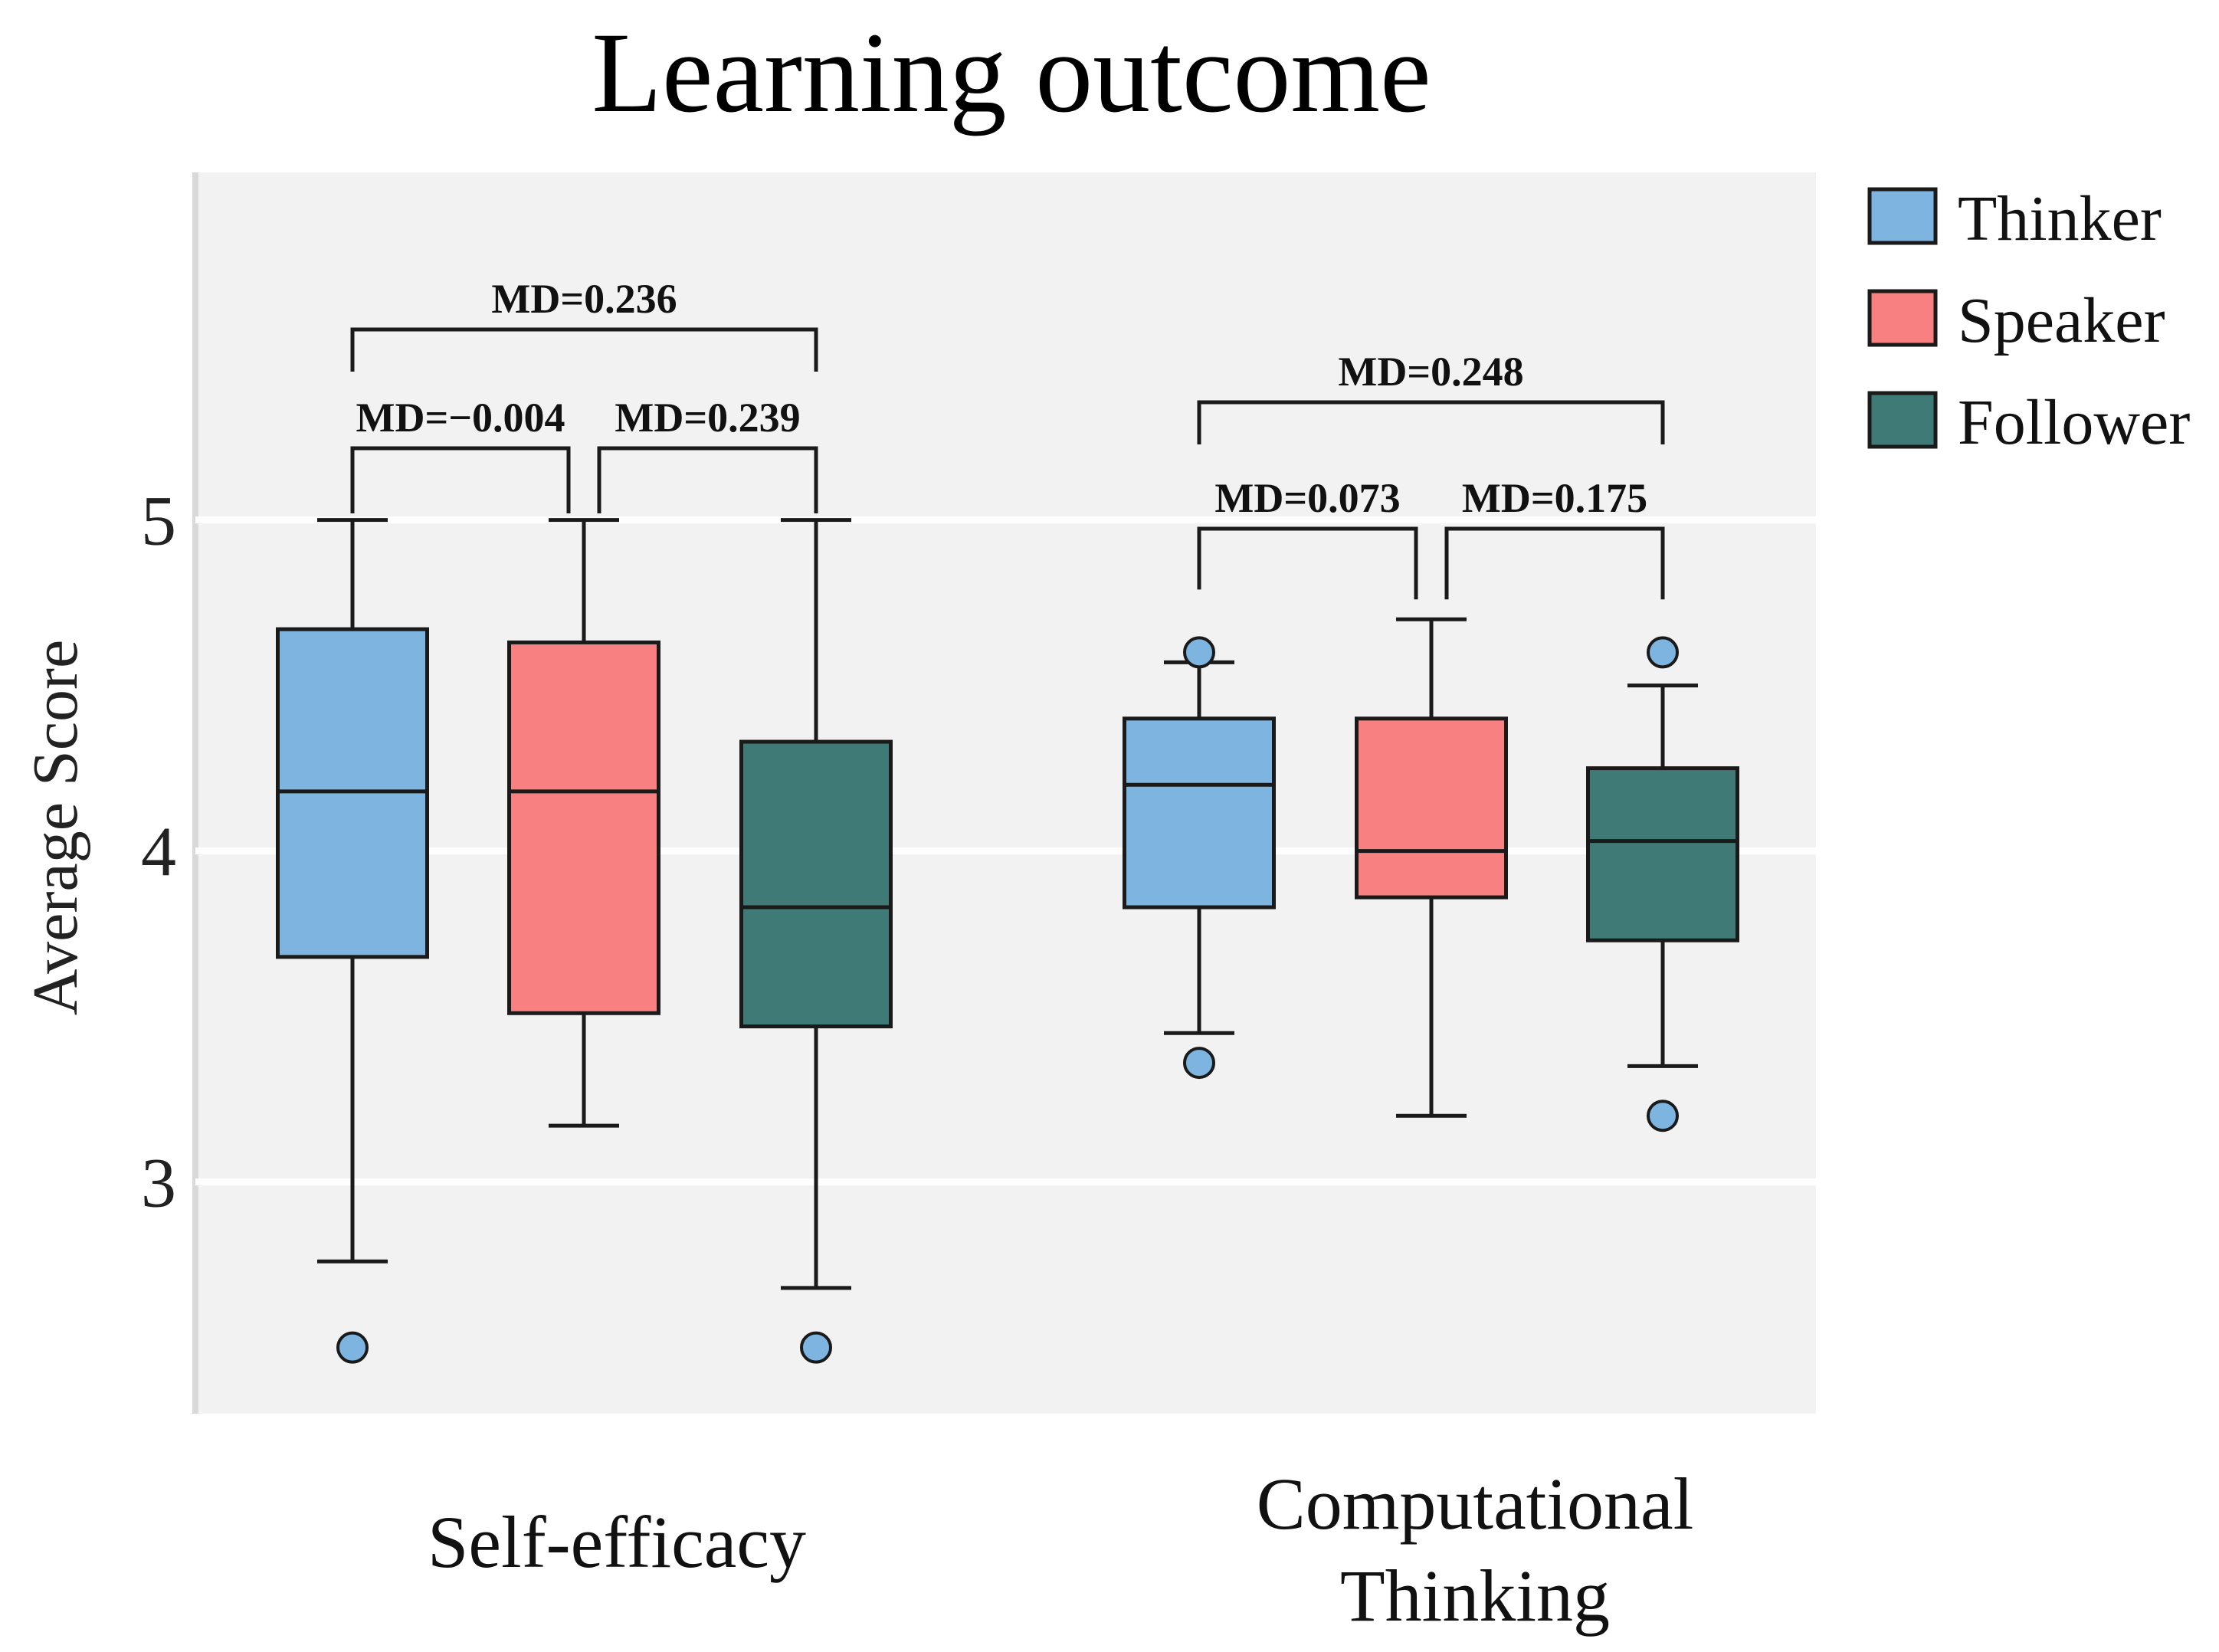 The width and height of the screenshot is (2219, 1652). Describe the element at coordinates (584, 324) in the screenshot. I see `md-bracket-0: MD=0.236` at that location.